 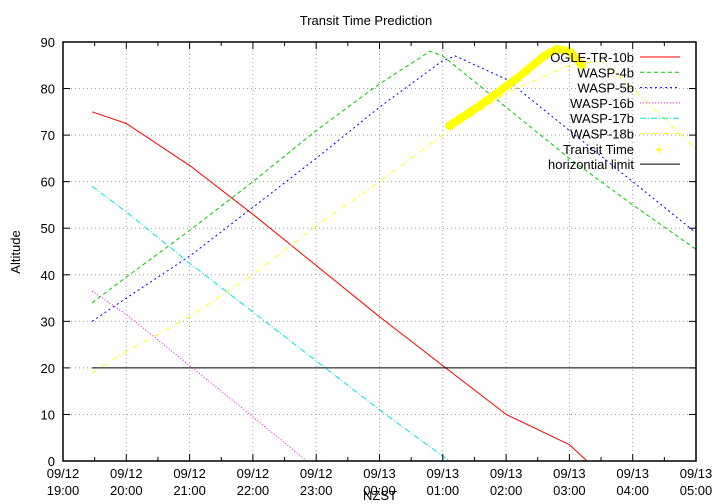 I want to click on x-tick-time: 03:00, so click(x=569, y=490).